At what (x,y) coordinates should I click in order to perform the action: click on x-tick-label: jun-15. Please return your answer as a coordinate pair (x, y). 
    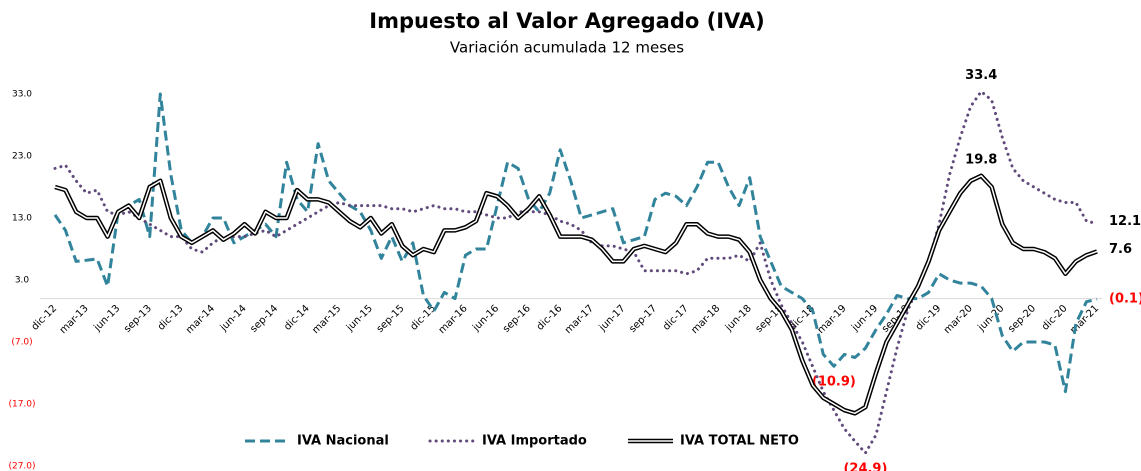
    Looking at the image, I should click on (359, 318).